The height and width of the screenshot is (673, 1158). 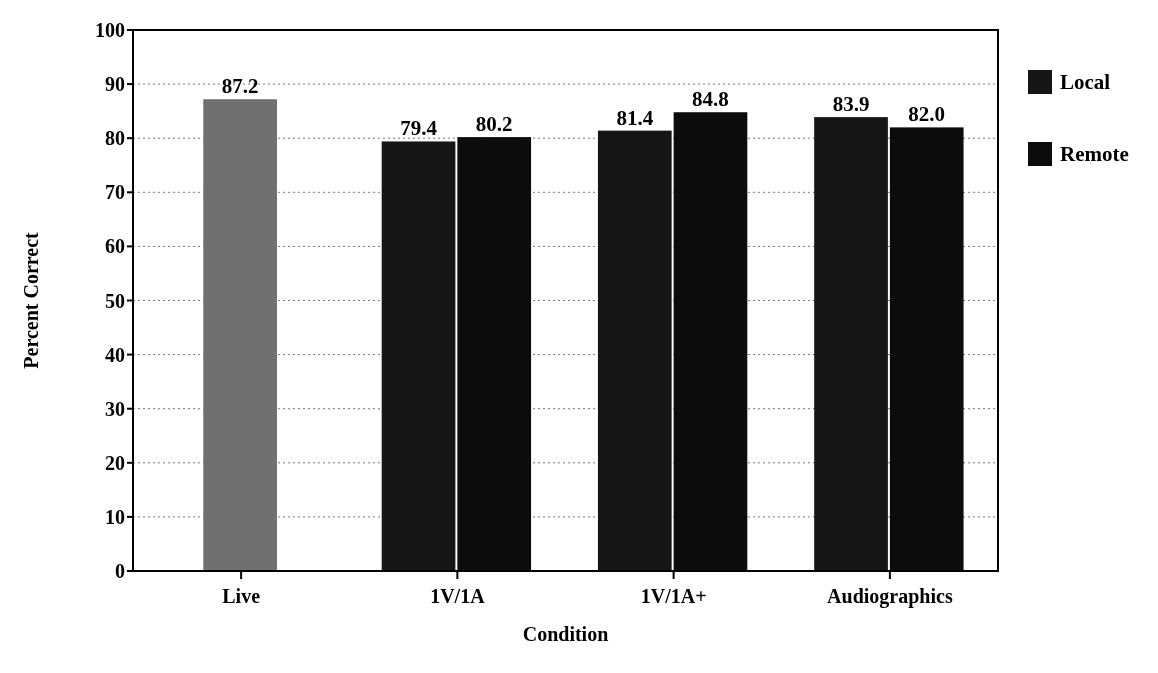 What do you see at coordinates (635, 117) in the screenshot?
I see `data-label: 81.4` at bounding box center [635, 117].